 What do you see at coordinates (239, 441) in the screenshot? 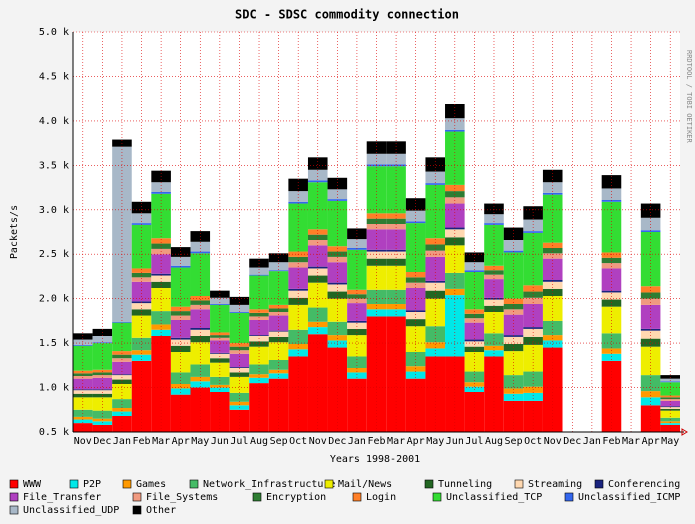
I see `x-tick-label: Jul` at bounding box center [239, 441].